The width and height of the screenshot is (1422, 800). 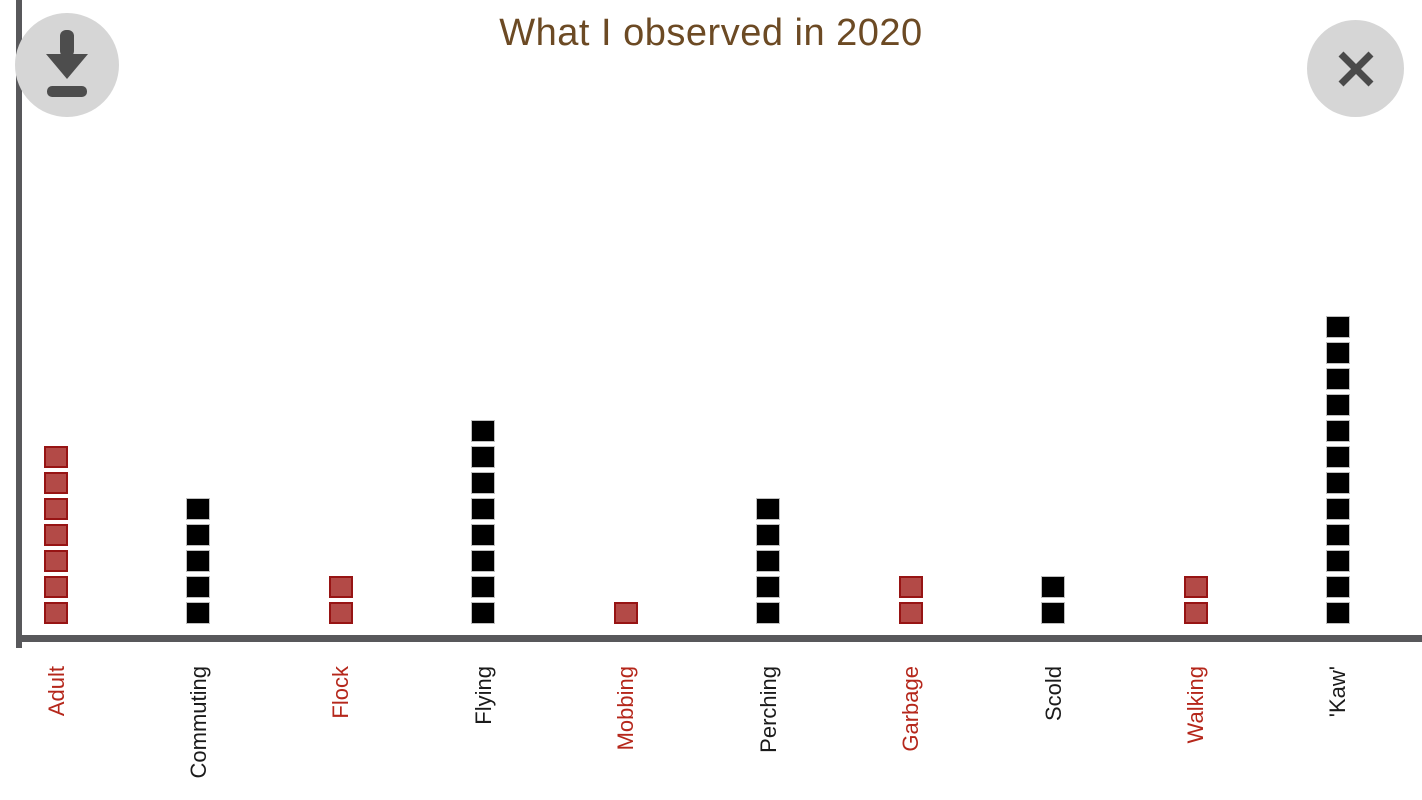 I want to click on bar-mobbing, so click(x=625, y=613).